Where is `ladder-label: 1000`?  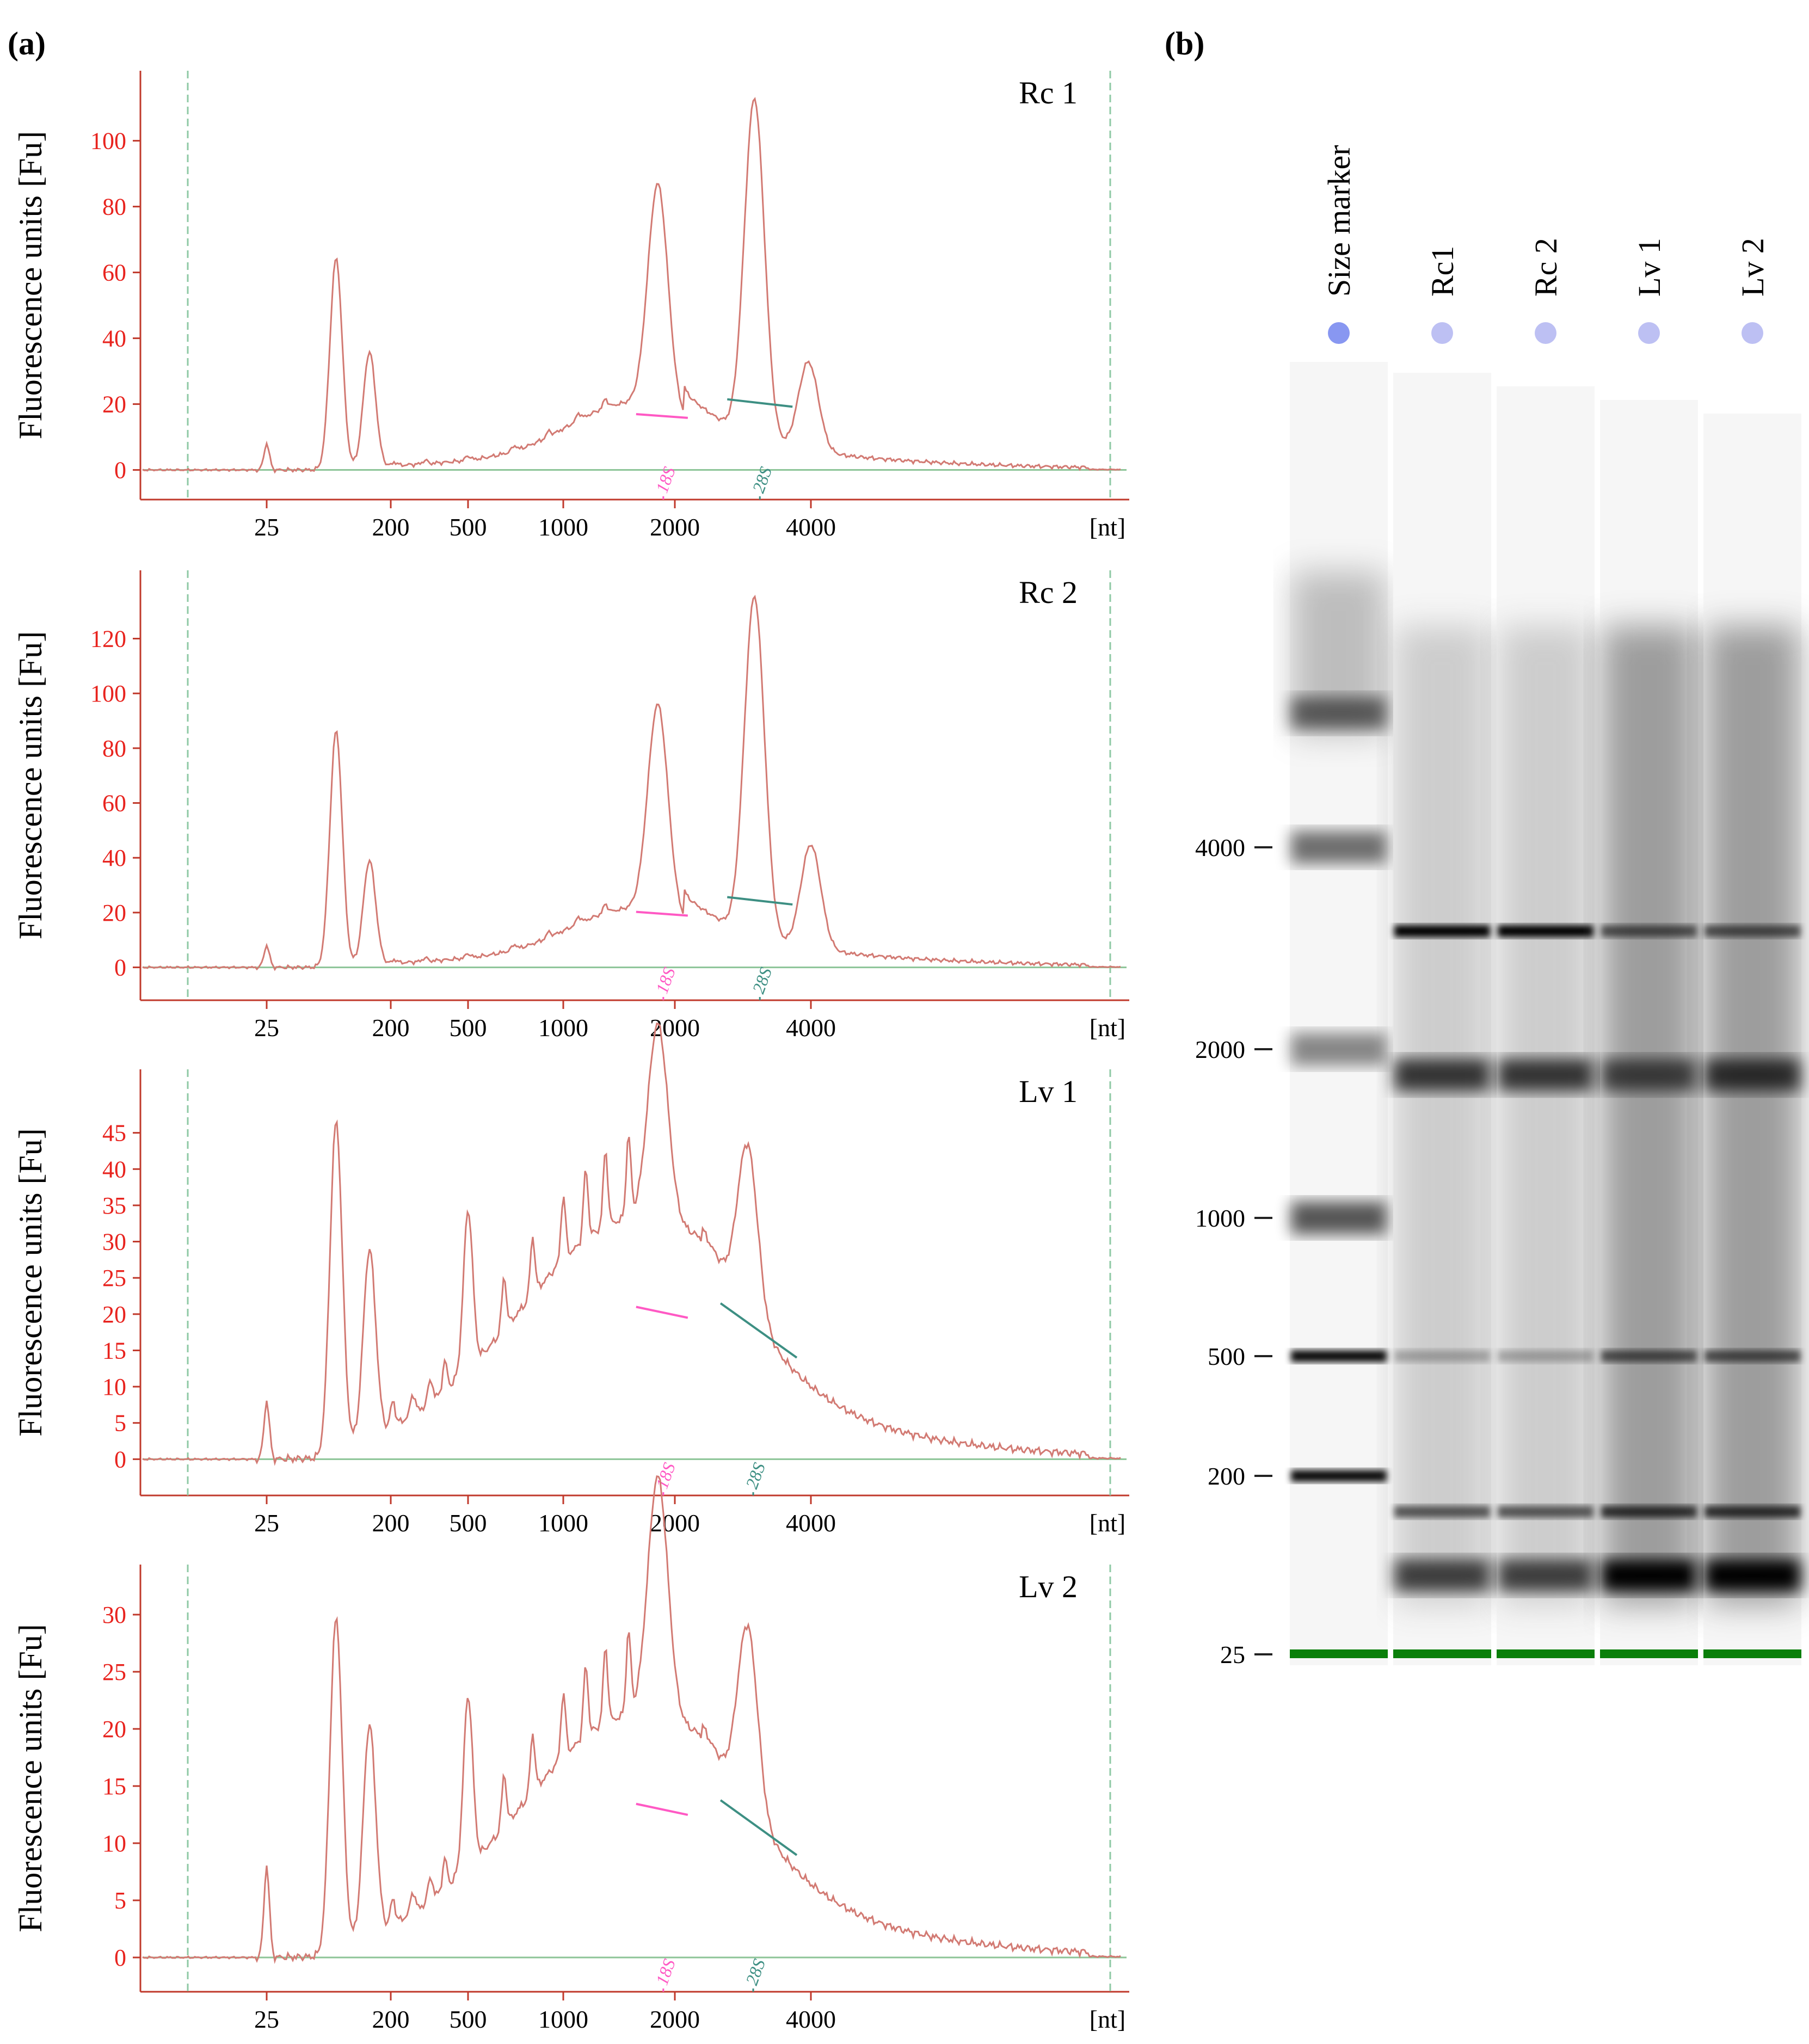
ladder-label: 1000 is located at coordinates (1220, 1218).